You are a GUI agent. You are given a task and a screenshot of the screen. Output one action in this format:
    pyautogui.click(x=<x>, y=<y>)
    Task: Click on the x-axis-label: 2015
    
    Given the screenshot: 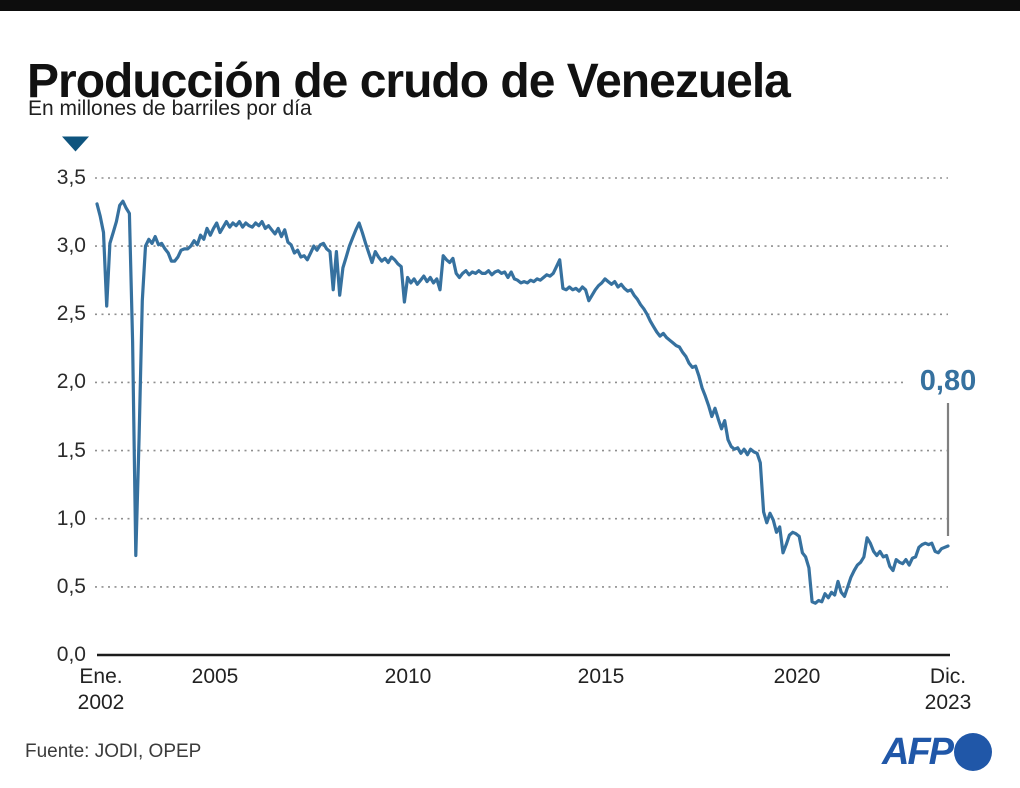 What is the action you would take?
    pyautogui.click(x=601, y=676)
    